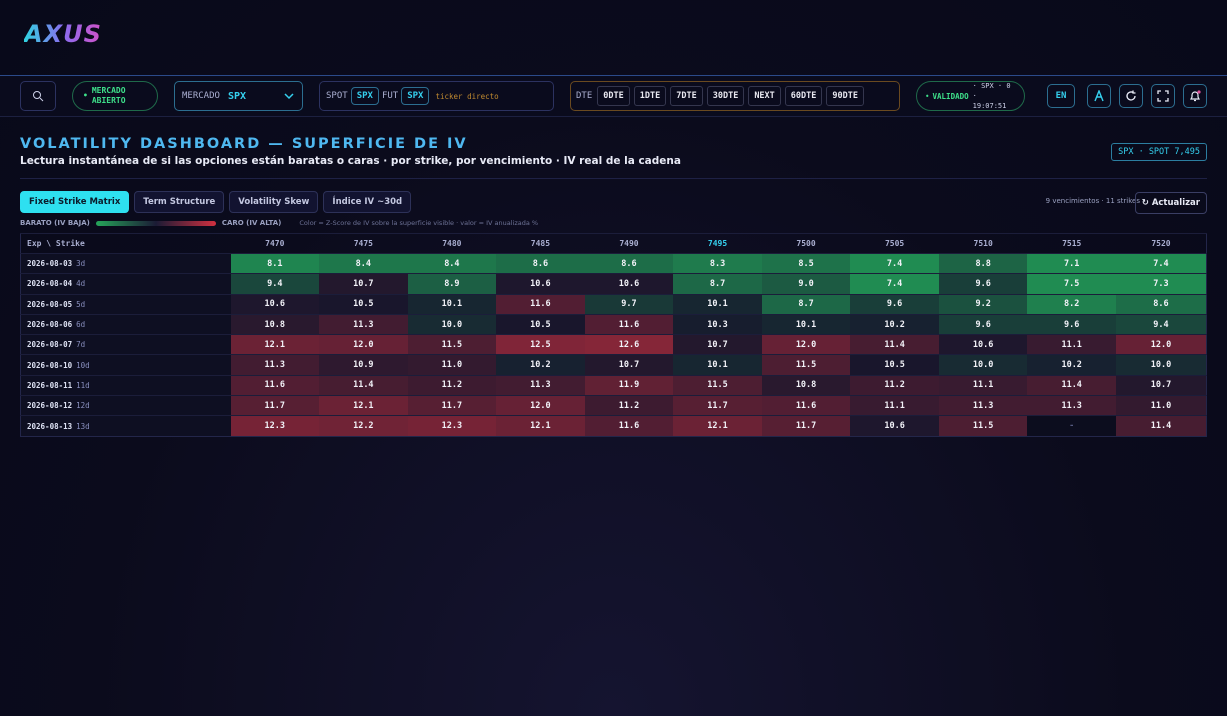  What do you see at coordinates (686, 96) in the screenshot?
I see `dte-option: 7DTE` at bounding box center [686, 96].